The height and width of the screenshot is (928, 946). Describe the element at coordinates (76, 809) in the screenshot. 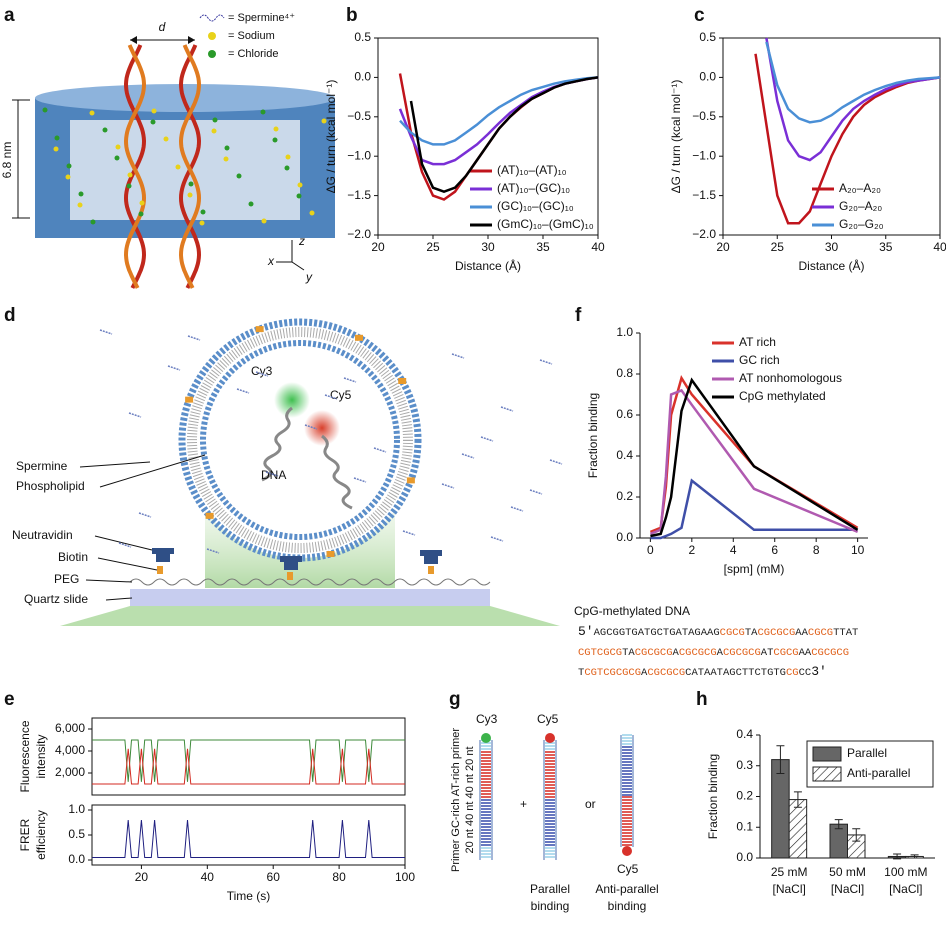

I see `y-tick-label: 1.0` at that location.